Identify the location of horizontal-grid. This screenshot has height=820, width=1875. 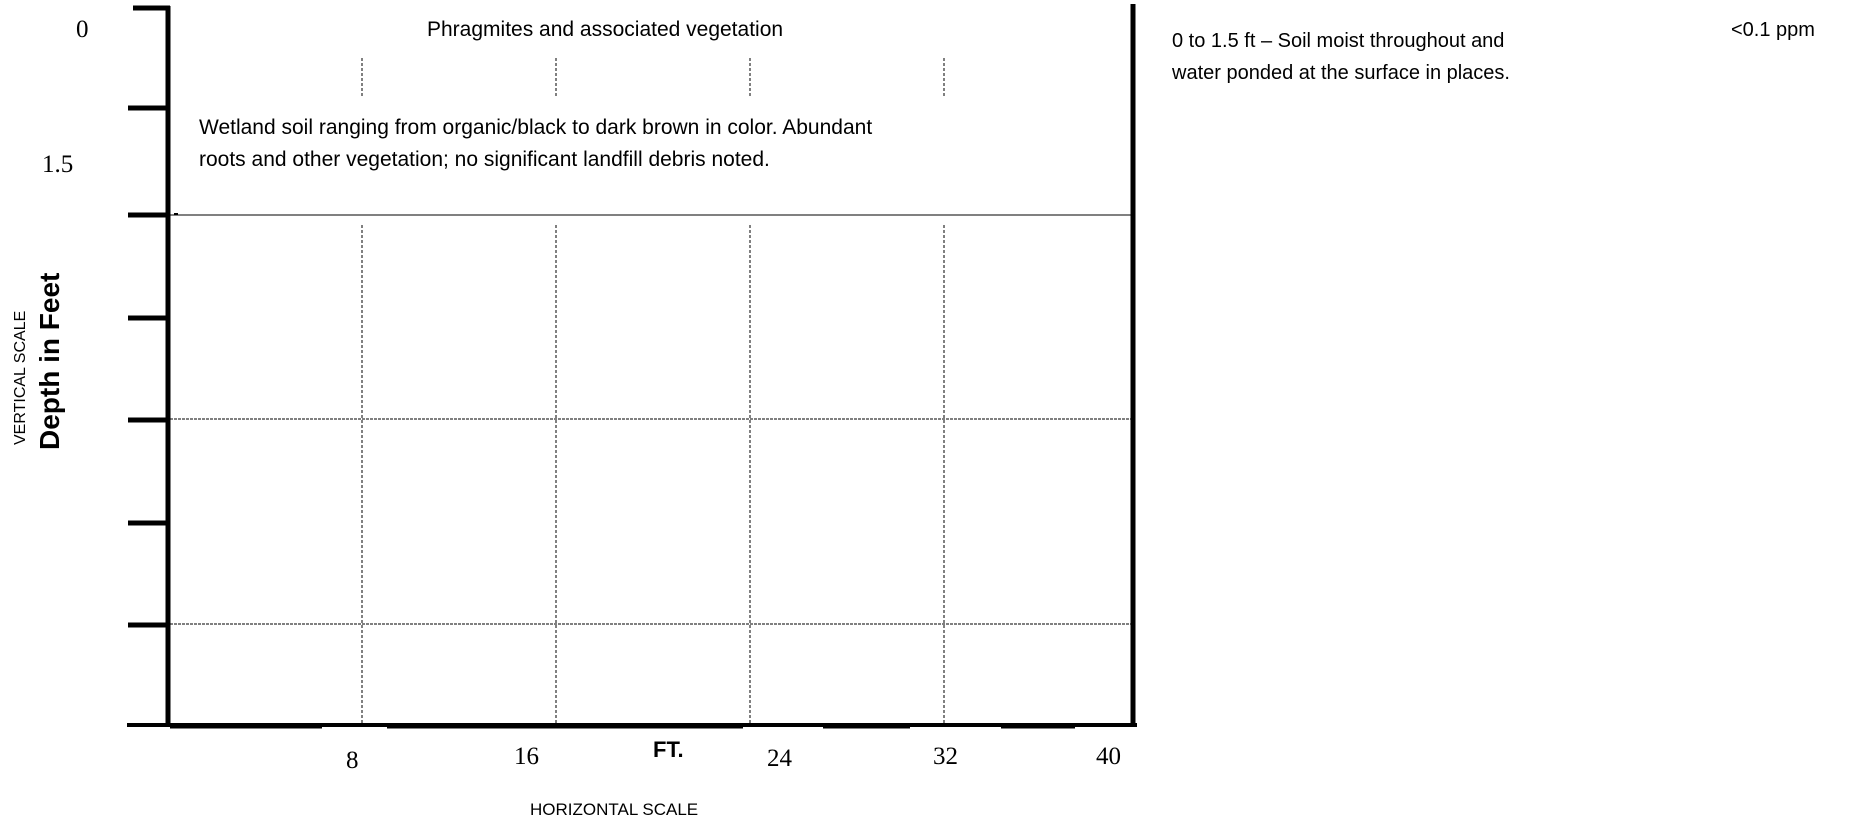
(651, 521).